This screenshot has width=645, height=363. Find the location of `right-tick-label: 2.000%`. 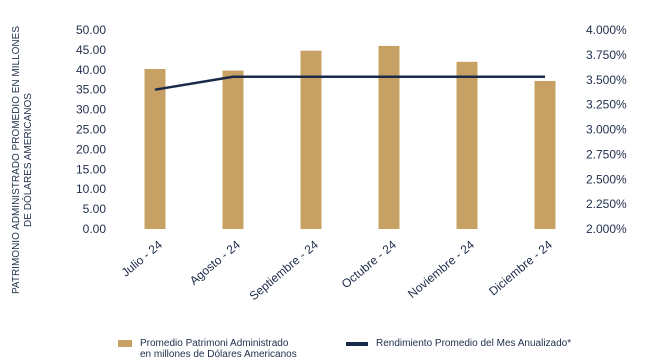

right-tick-label: 2.000% is located at coordinates (606, 229).